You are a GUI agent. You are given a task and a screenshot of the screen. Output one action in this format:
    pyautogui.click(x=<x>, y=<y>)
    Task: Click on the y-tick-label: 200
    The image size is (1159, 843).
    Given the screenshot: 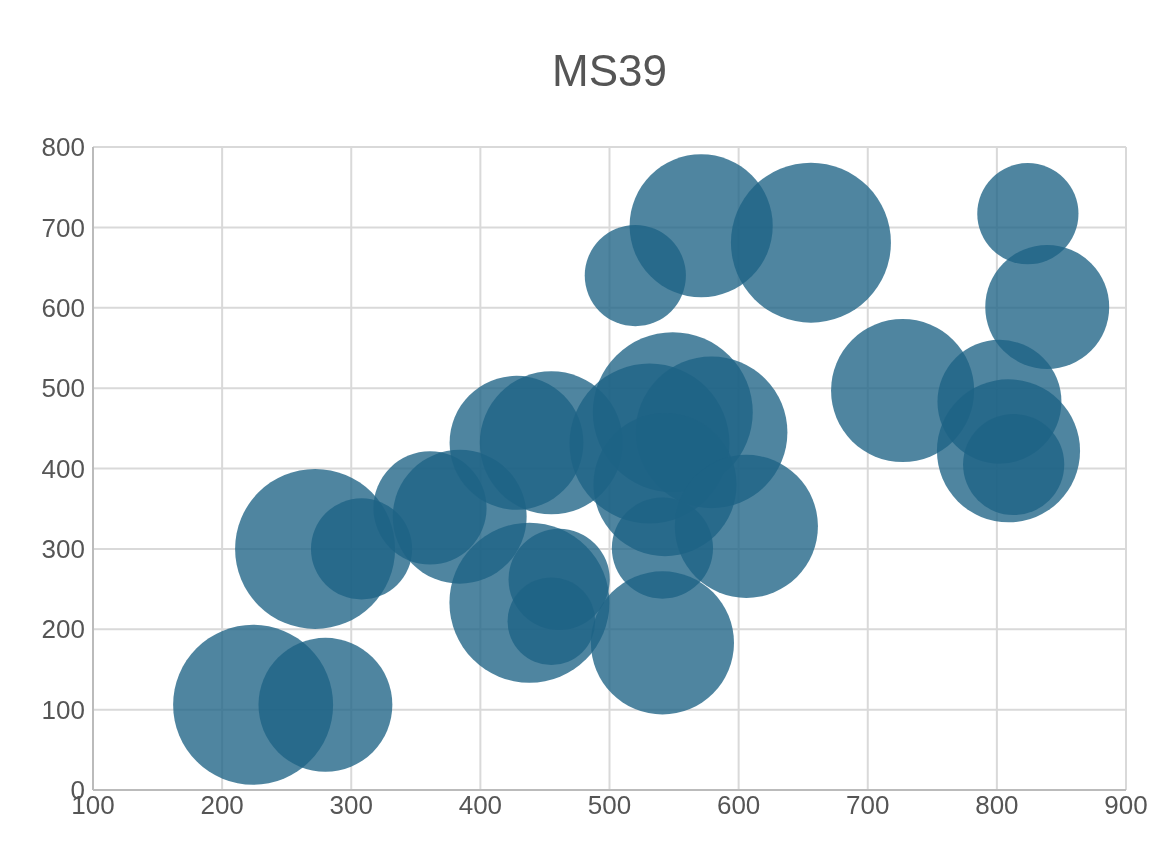 What is the action you would take?
    pyautogui.click(x=63, y=629)
    